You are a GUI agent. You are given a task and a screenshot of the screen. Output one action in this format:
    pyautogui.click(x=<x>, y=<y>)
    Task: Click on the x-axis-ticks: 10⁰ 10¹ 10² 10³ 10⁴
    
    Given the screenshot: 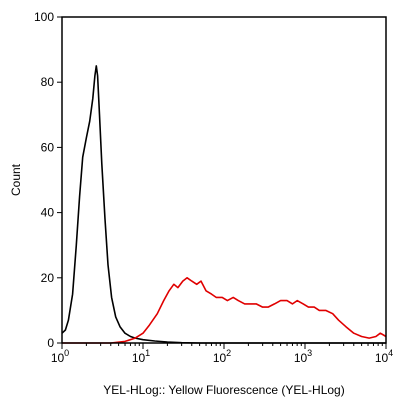 What is the action you would take?
    pyautogui.click(x=222, y=354)
    